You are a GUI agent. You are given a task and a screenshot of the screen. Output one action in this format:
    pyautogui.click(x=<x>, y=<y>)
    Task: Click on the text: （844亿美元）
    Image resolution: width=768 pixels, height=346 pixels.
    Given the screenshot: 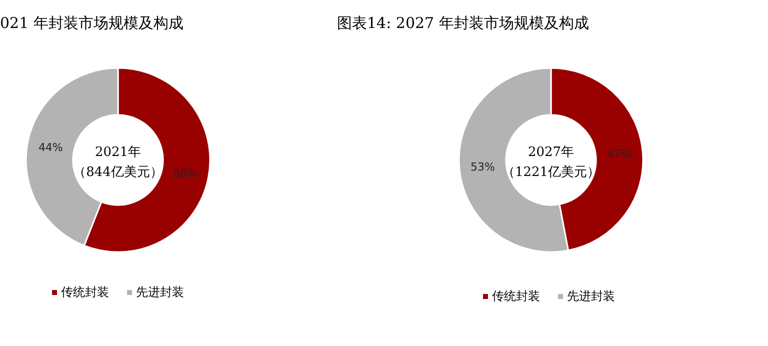 What is the action you would take?
    pyautogui.click(x=118, y=172)
    